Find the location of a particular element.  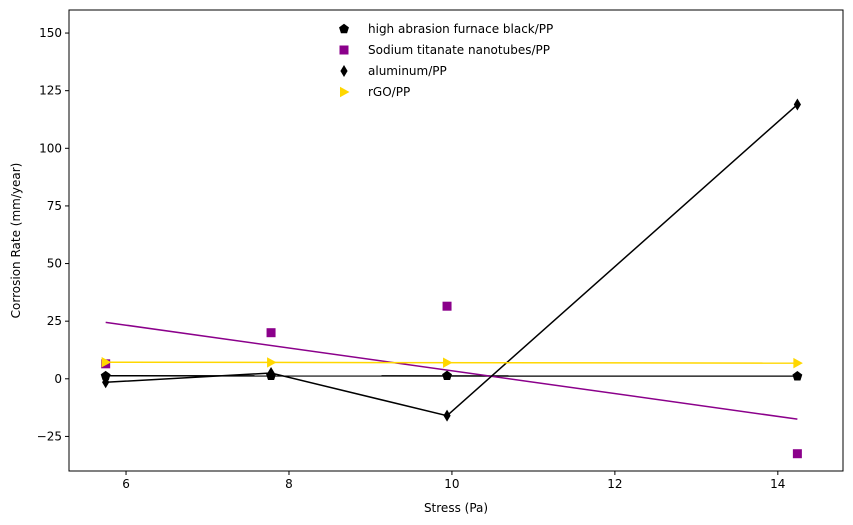

y-tick-label: 125 is located at coordinates (50, 91).